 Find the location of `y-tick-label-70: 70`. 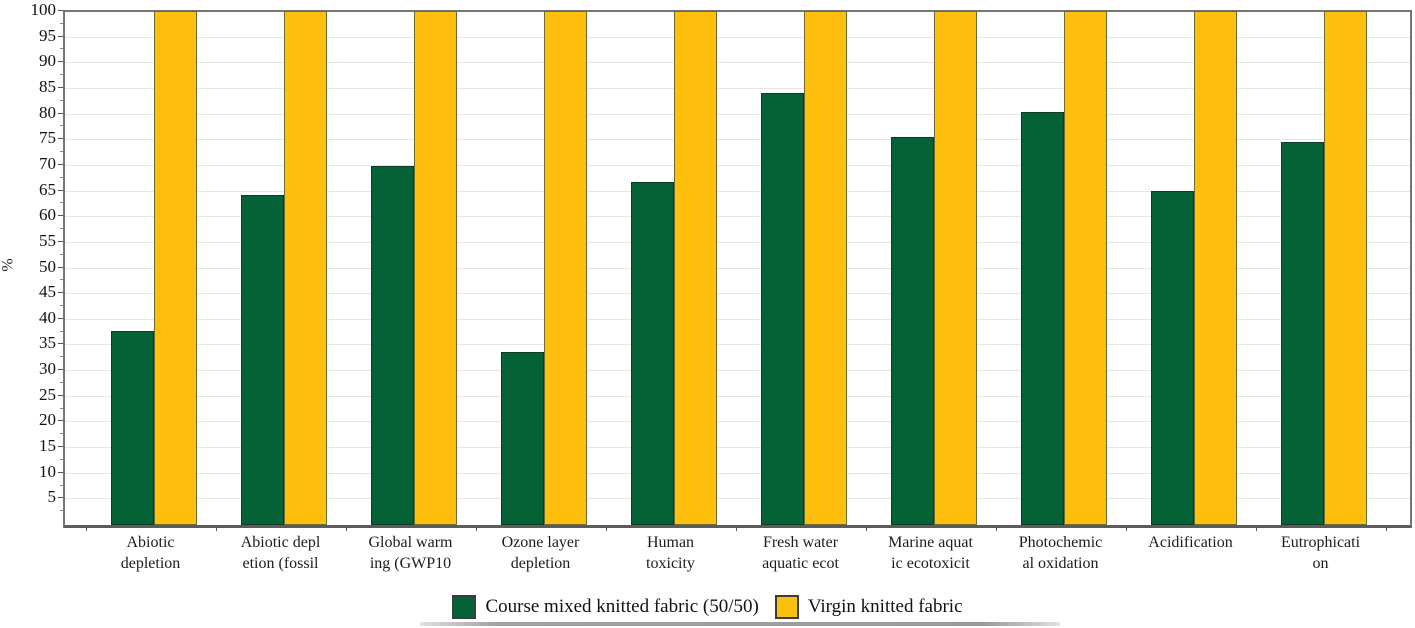

y-tick-label-70: 70 is located at coordinates (47, 163).